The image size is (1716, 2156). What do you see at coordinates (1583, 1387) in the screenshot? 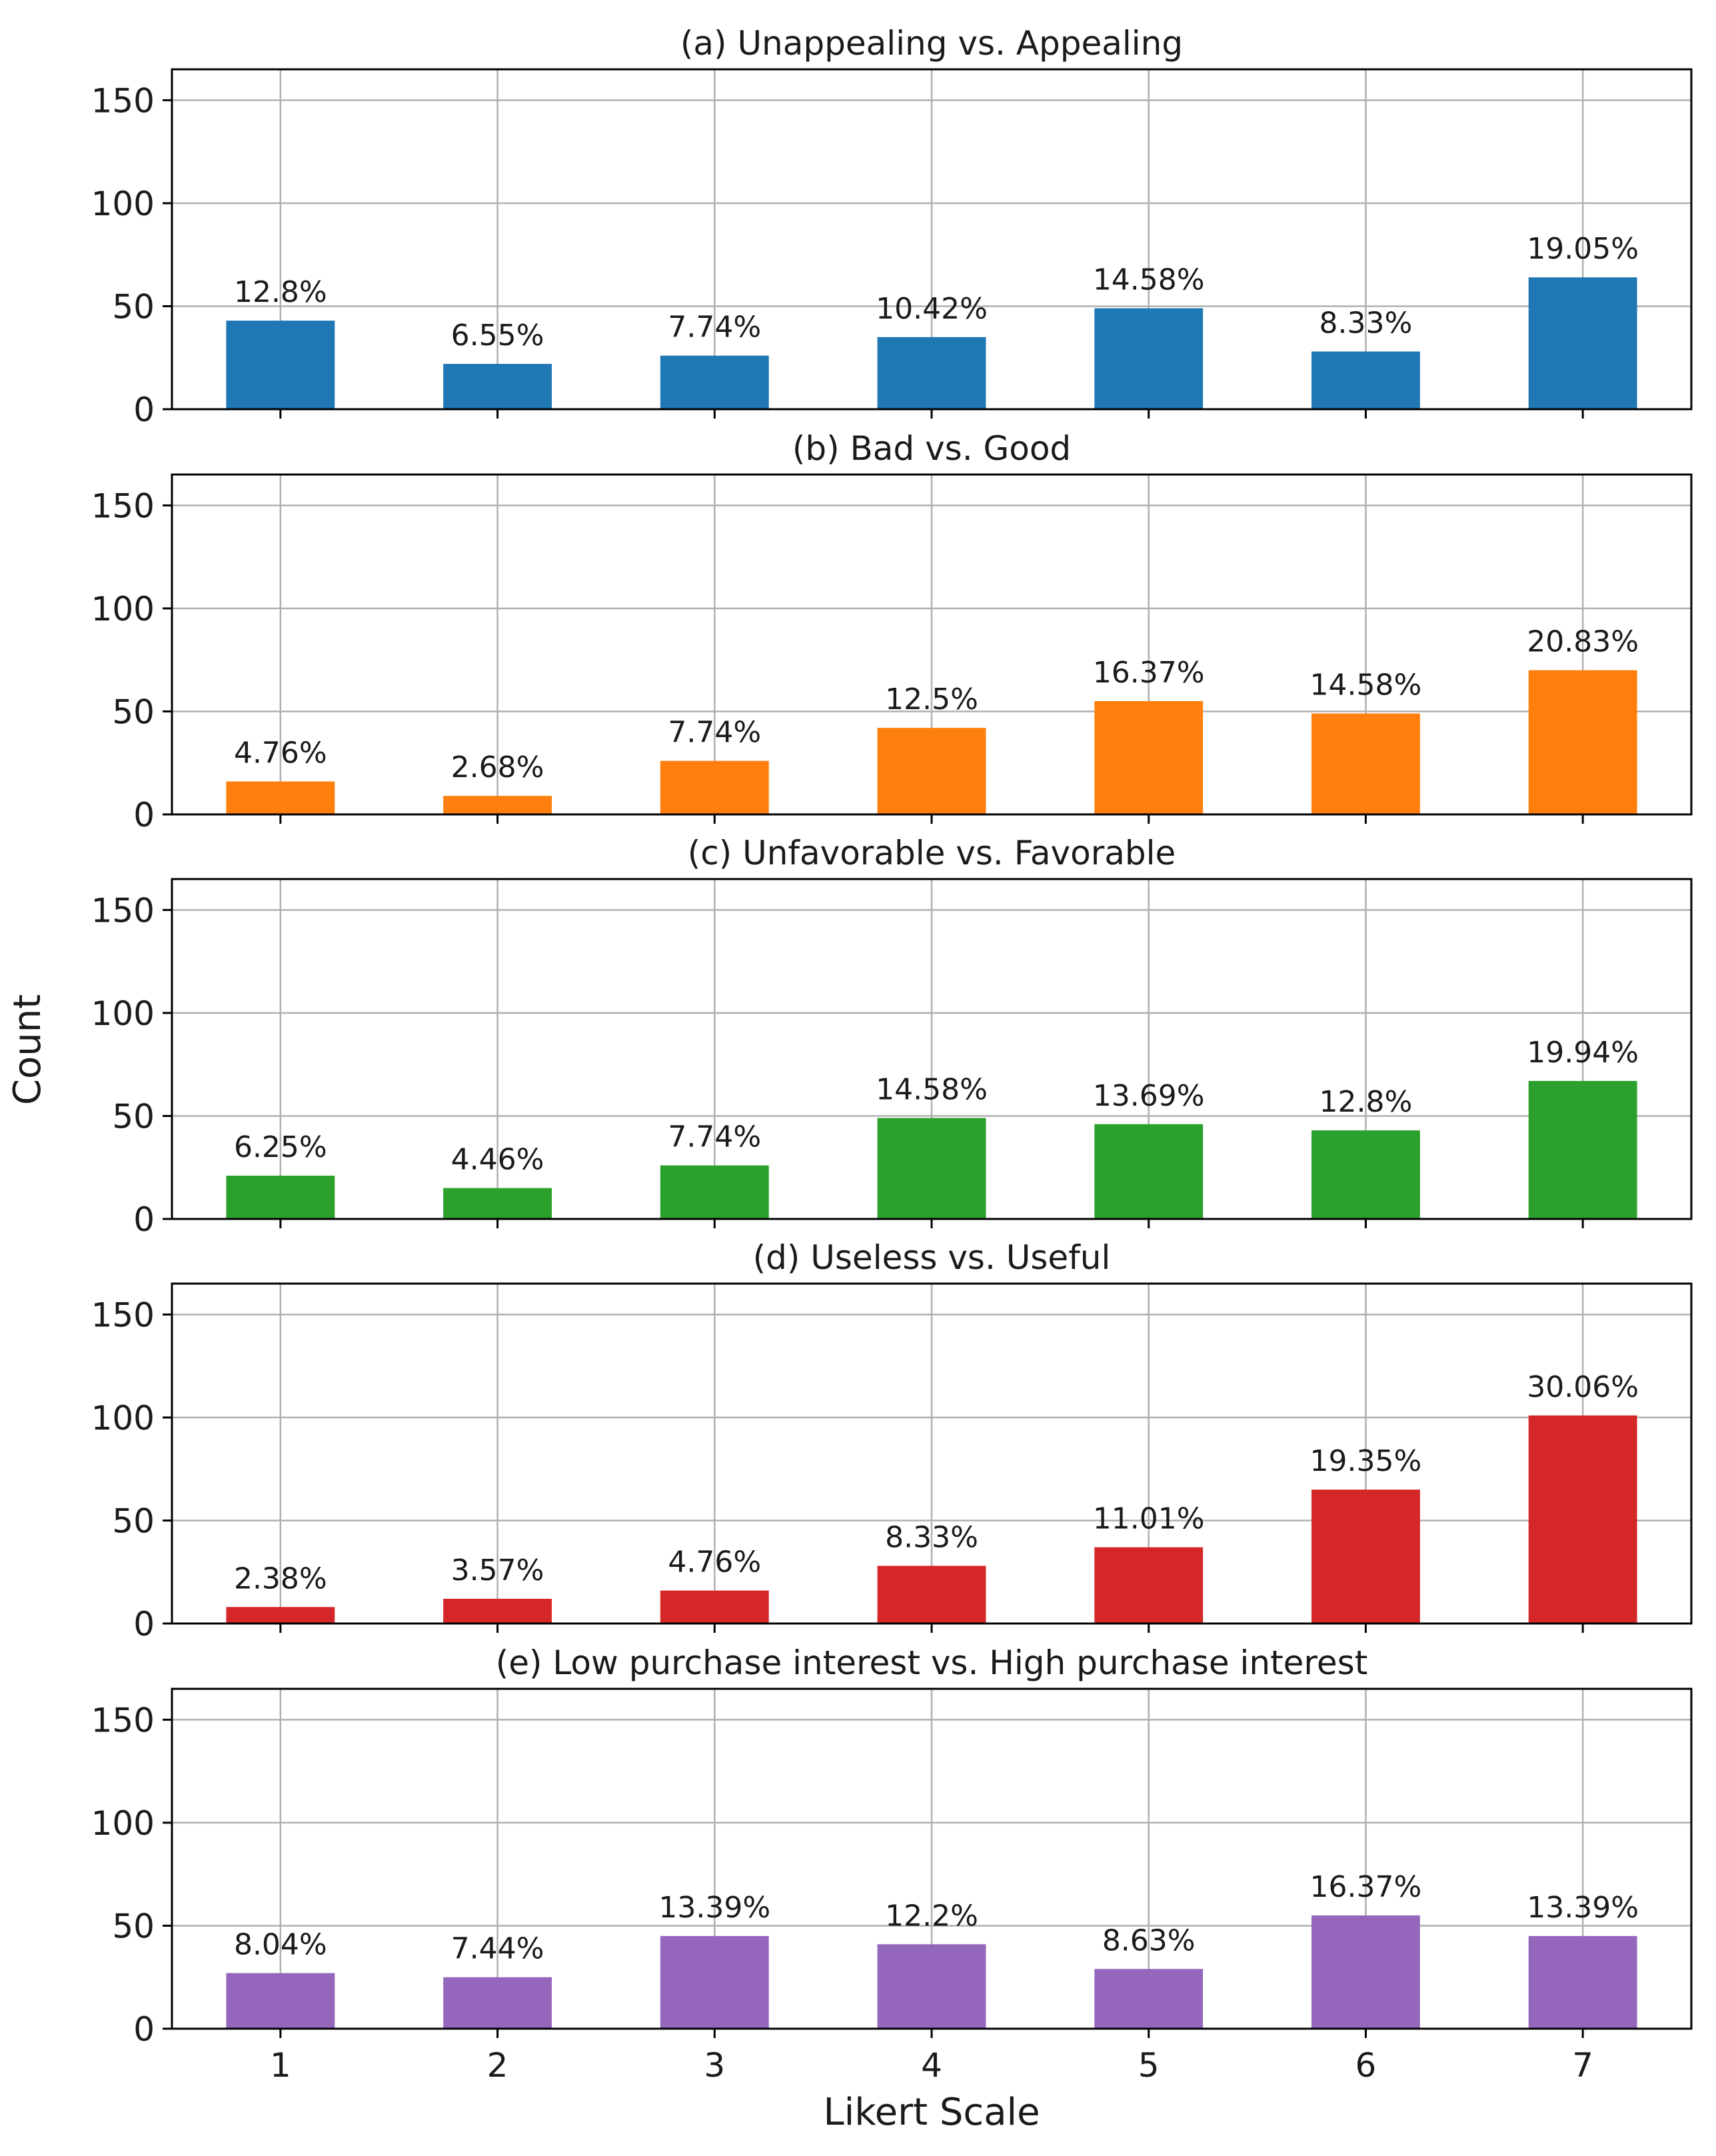
I see `bar-label: 30.06%` at bounding box center [1583, 1387].